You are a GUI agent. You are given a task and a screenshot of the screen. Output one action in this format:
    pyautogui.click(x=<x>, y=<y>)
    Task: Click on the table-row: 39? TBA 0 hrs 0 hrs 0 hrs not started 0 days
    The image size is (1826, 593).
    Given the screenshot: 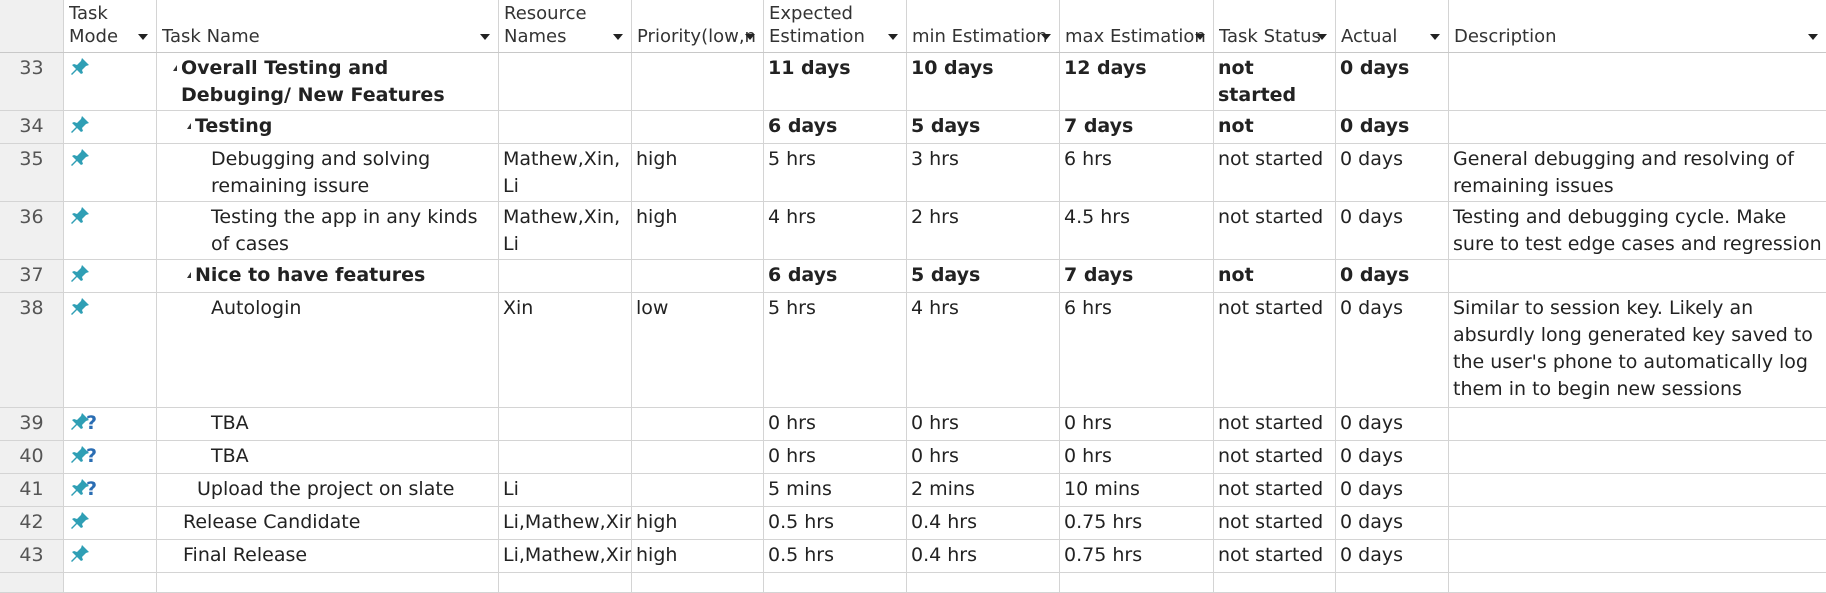 What is the action you would take?
    pyautogui.click(x=913, y=424)
    